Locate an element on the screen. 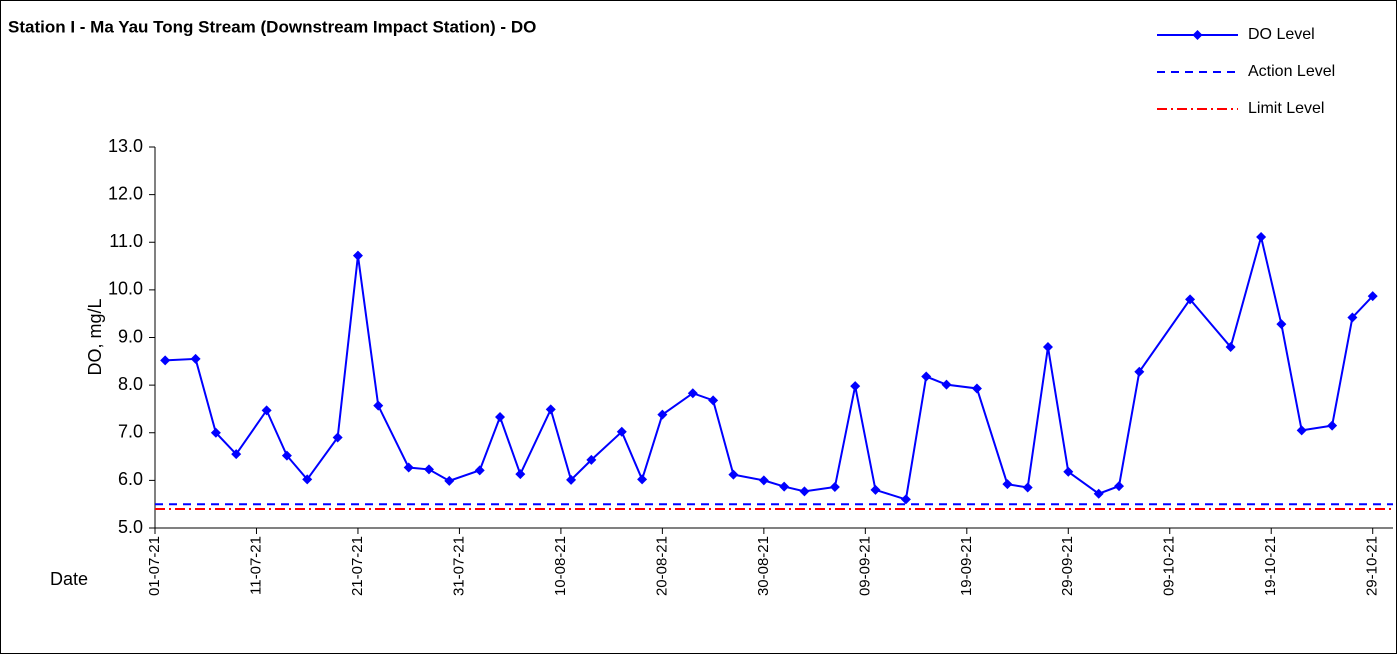 The image size is (1398, 655). x-tick-label: 09-10-21 is located at coordinates (1169, 566).